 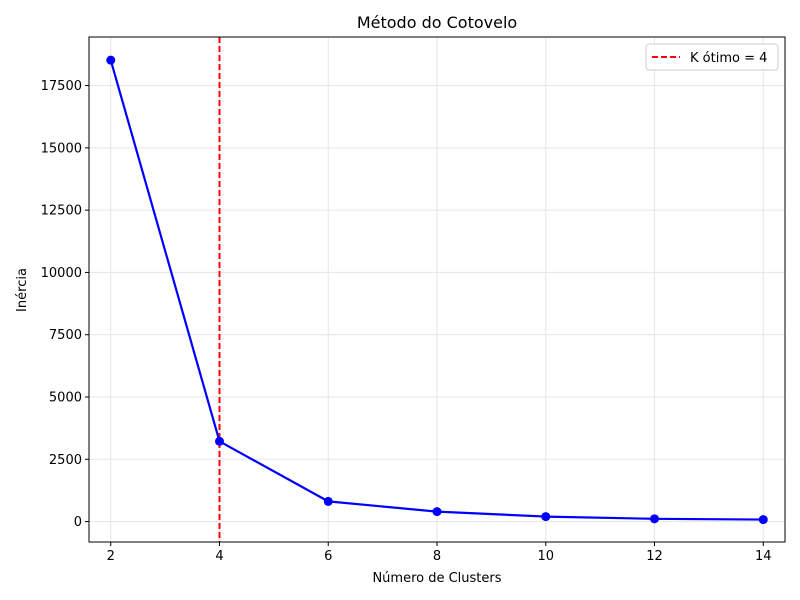 What do you see at coordinates (61, 86) in the screenshot?
I see `y-tick-label: 17500` at bounding box center [61, 86].